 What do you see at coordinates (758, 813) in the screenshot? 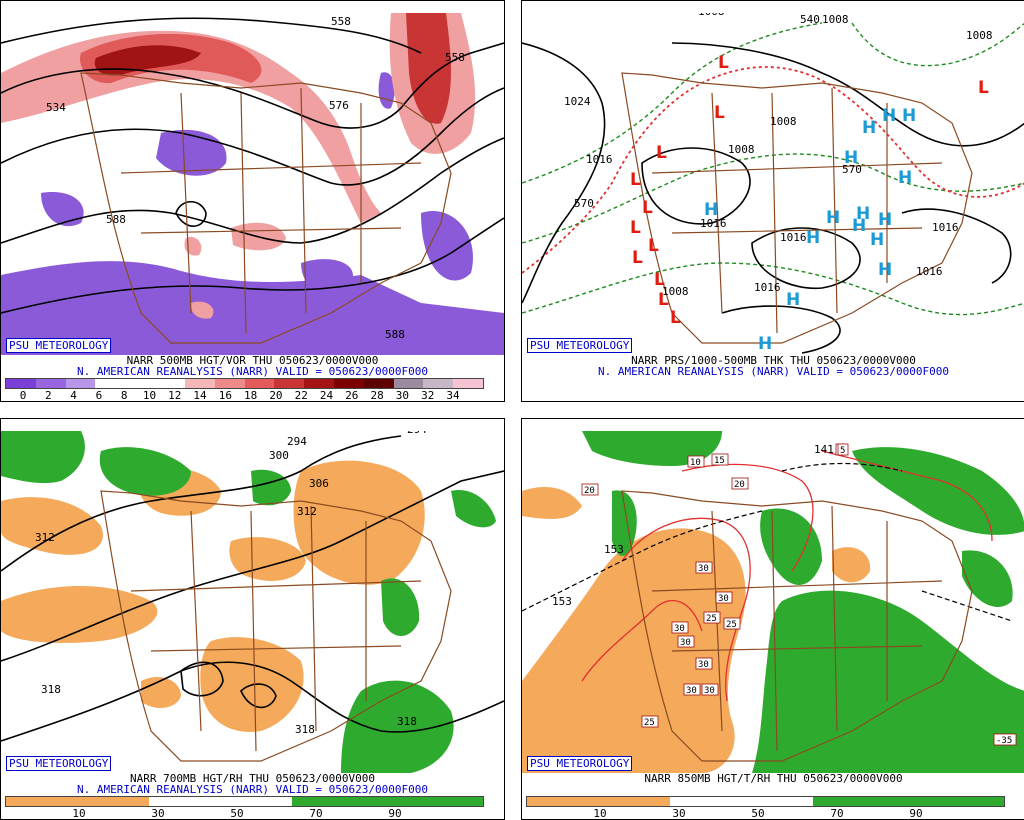
I see `colorbar-tick-label: 50` at bounding box center [758, 813].